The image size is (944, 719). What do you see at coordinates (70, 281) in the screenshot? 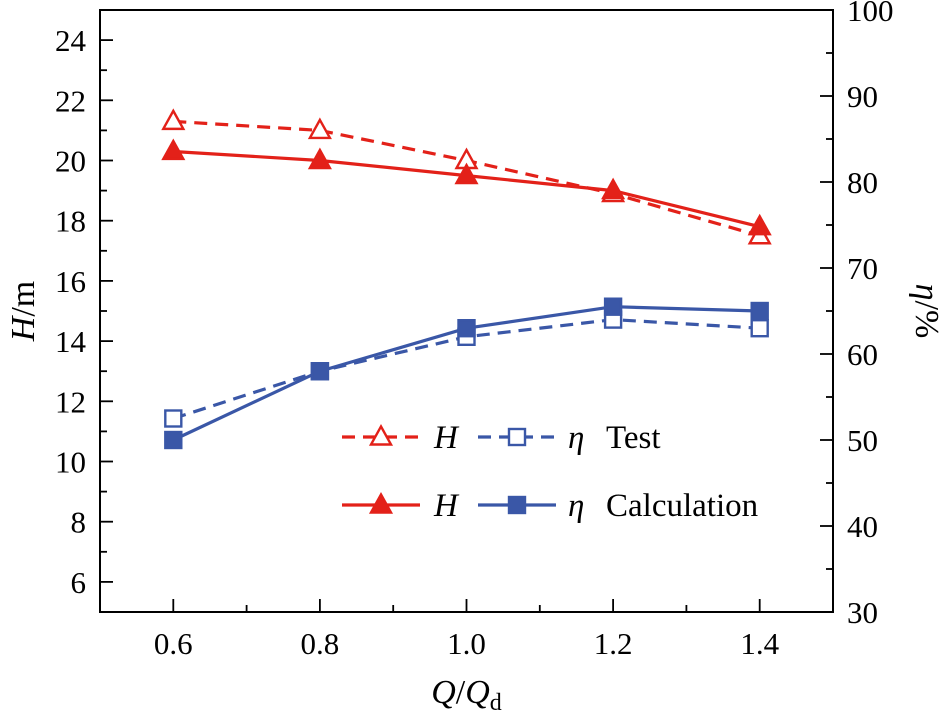
I see `left-tick-label: 16` at bounding box center [70, 281].